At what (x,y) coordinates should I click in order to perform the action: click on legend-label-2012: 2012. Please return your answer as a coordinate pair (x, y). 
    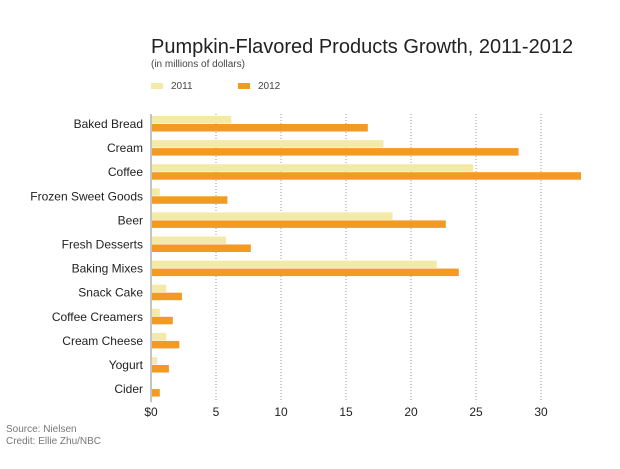
    Looking at the image, I should click on (269, 86).